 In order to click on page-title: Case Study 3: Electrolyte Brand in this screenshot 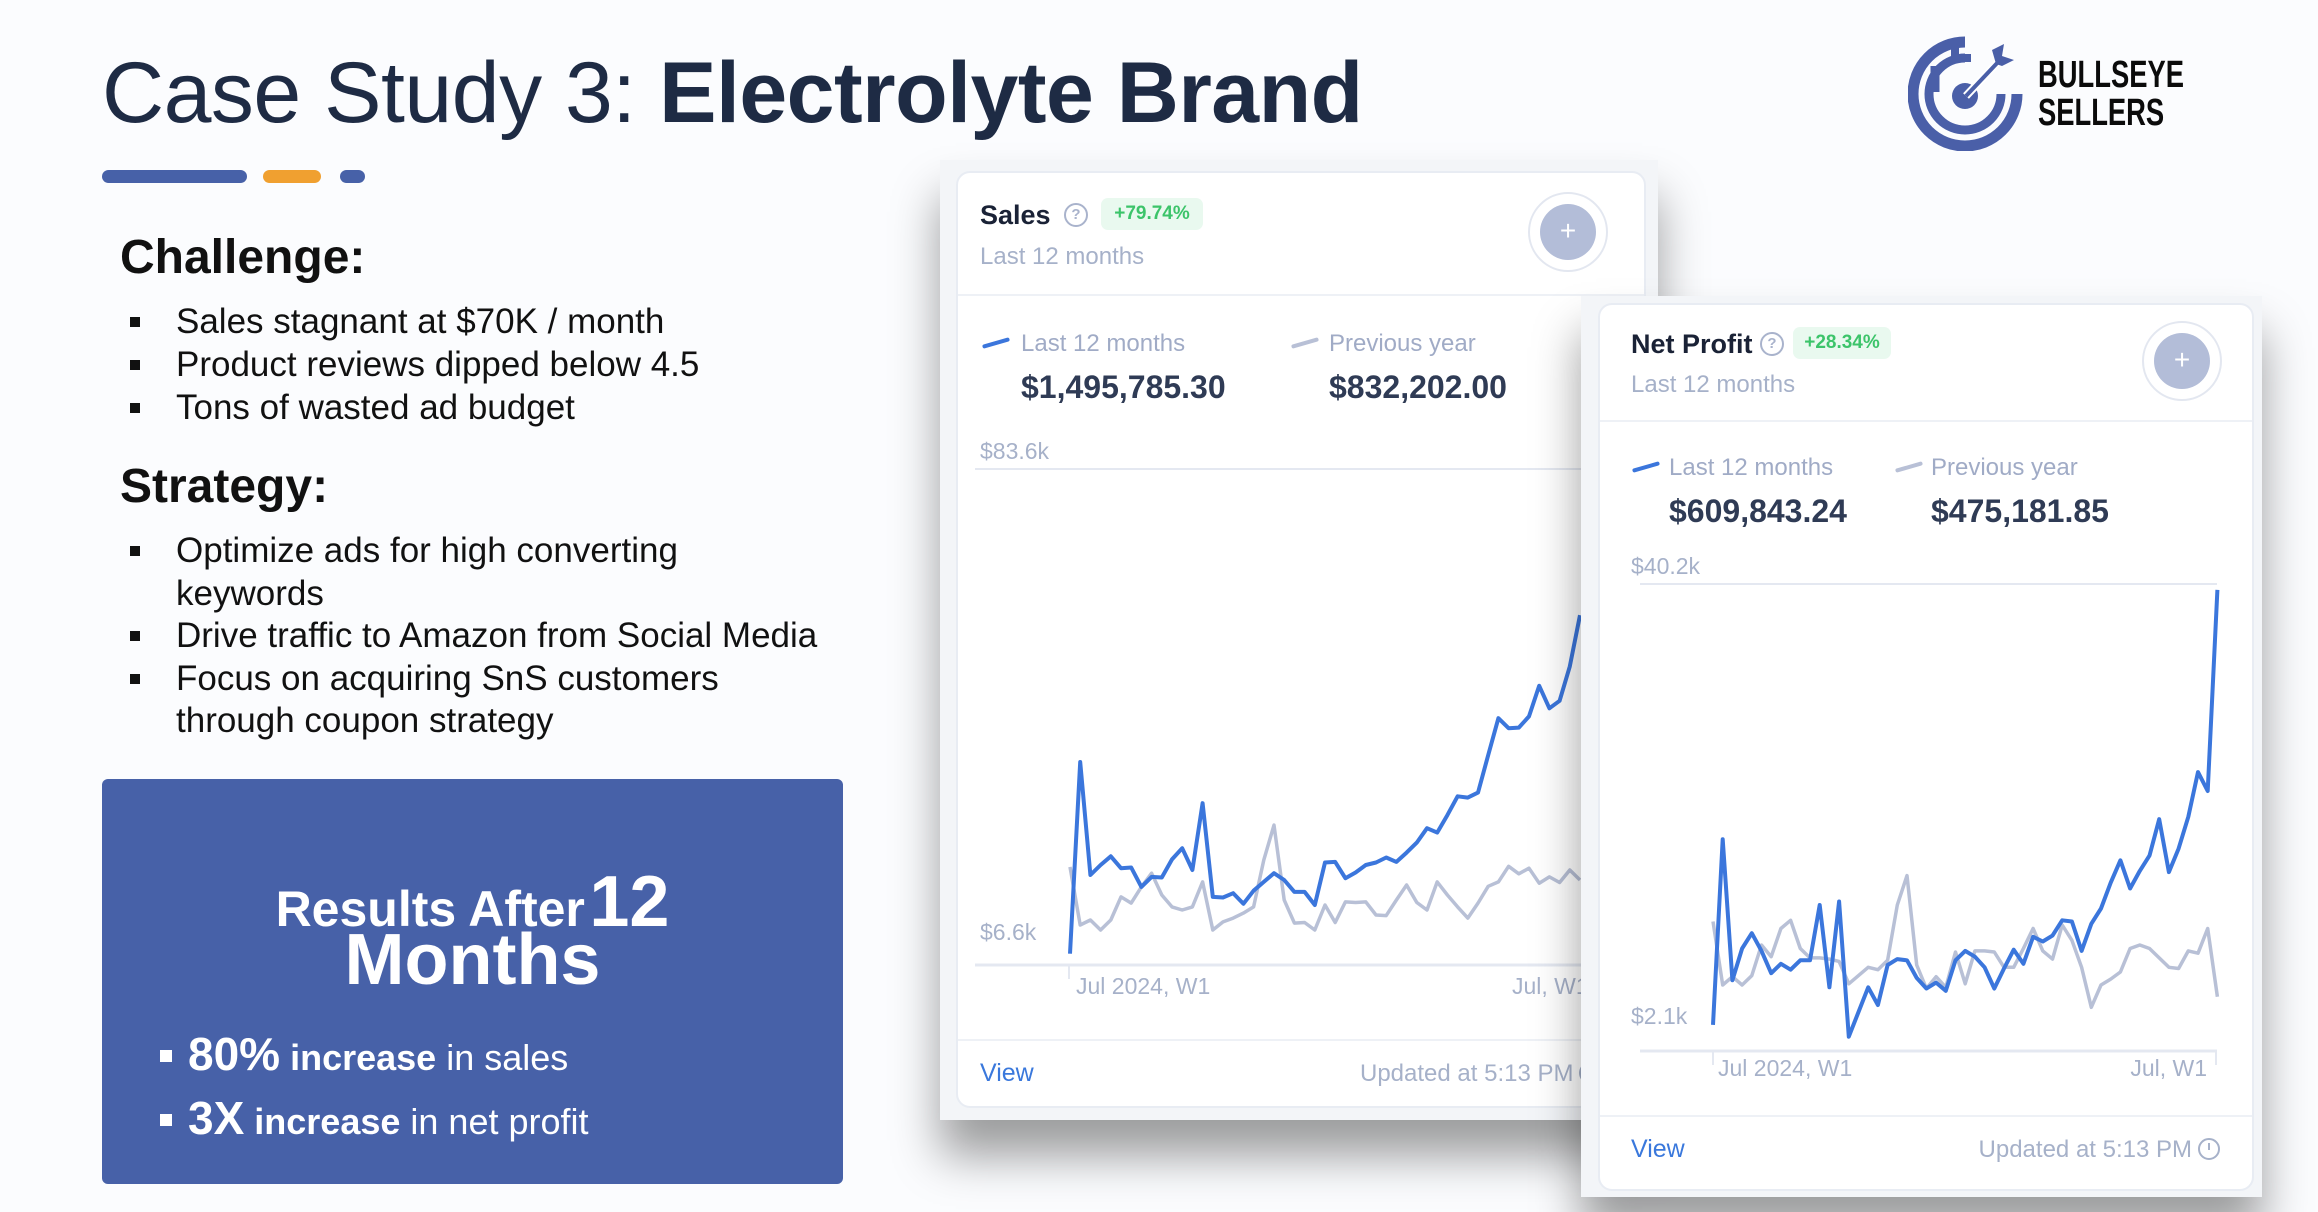, I will do `click(732, 93)`.